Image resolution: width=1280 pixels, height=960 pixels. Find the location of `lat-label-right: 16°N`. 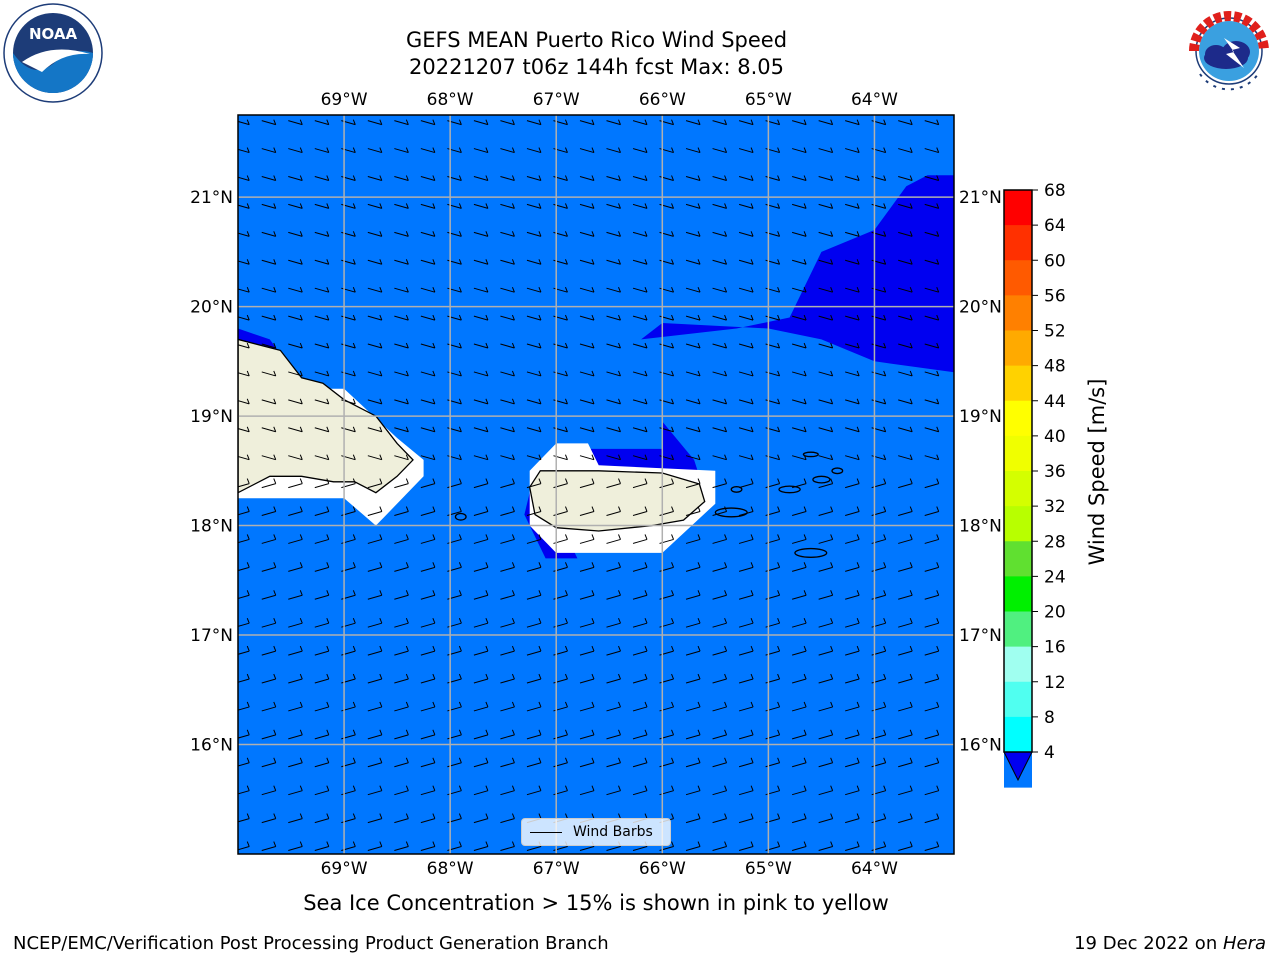

lat-label-right: 16°N is located at coordinates (980, 746).